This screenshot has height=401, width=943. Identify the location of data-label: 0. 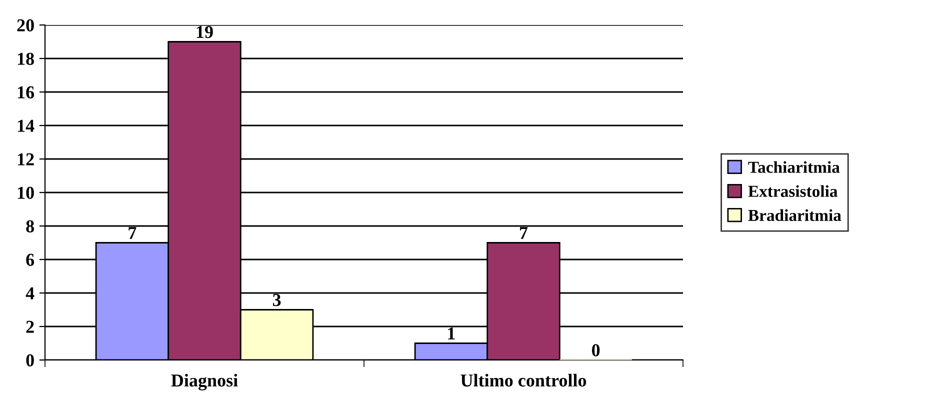
(596, 350).